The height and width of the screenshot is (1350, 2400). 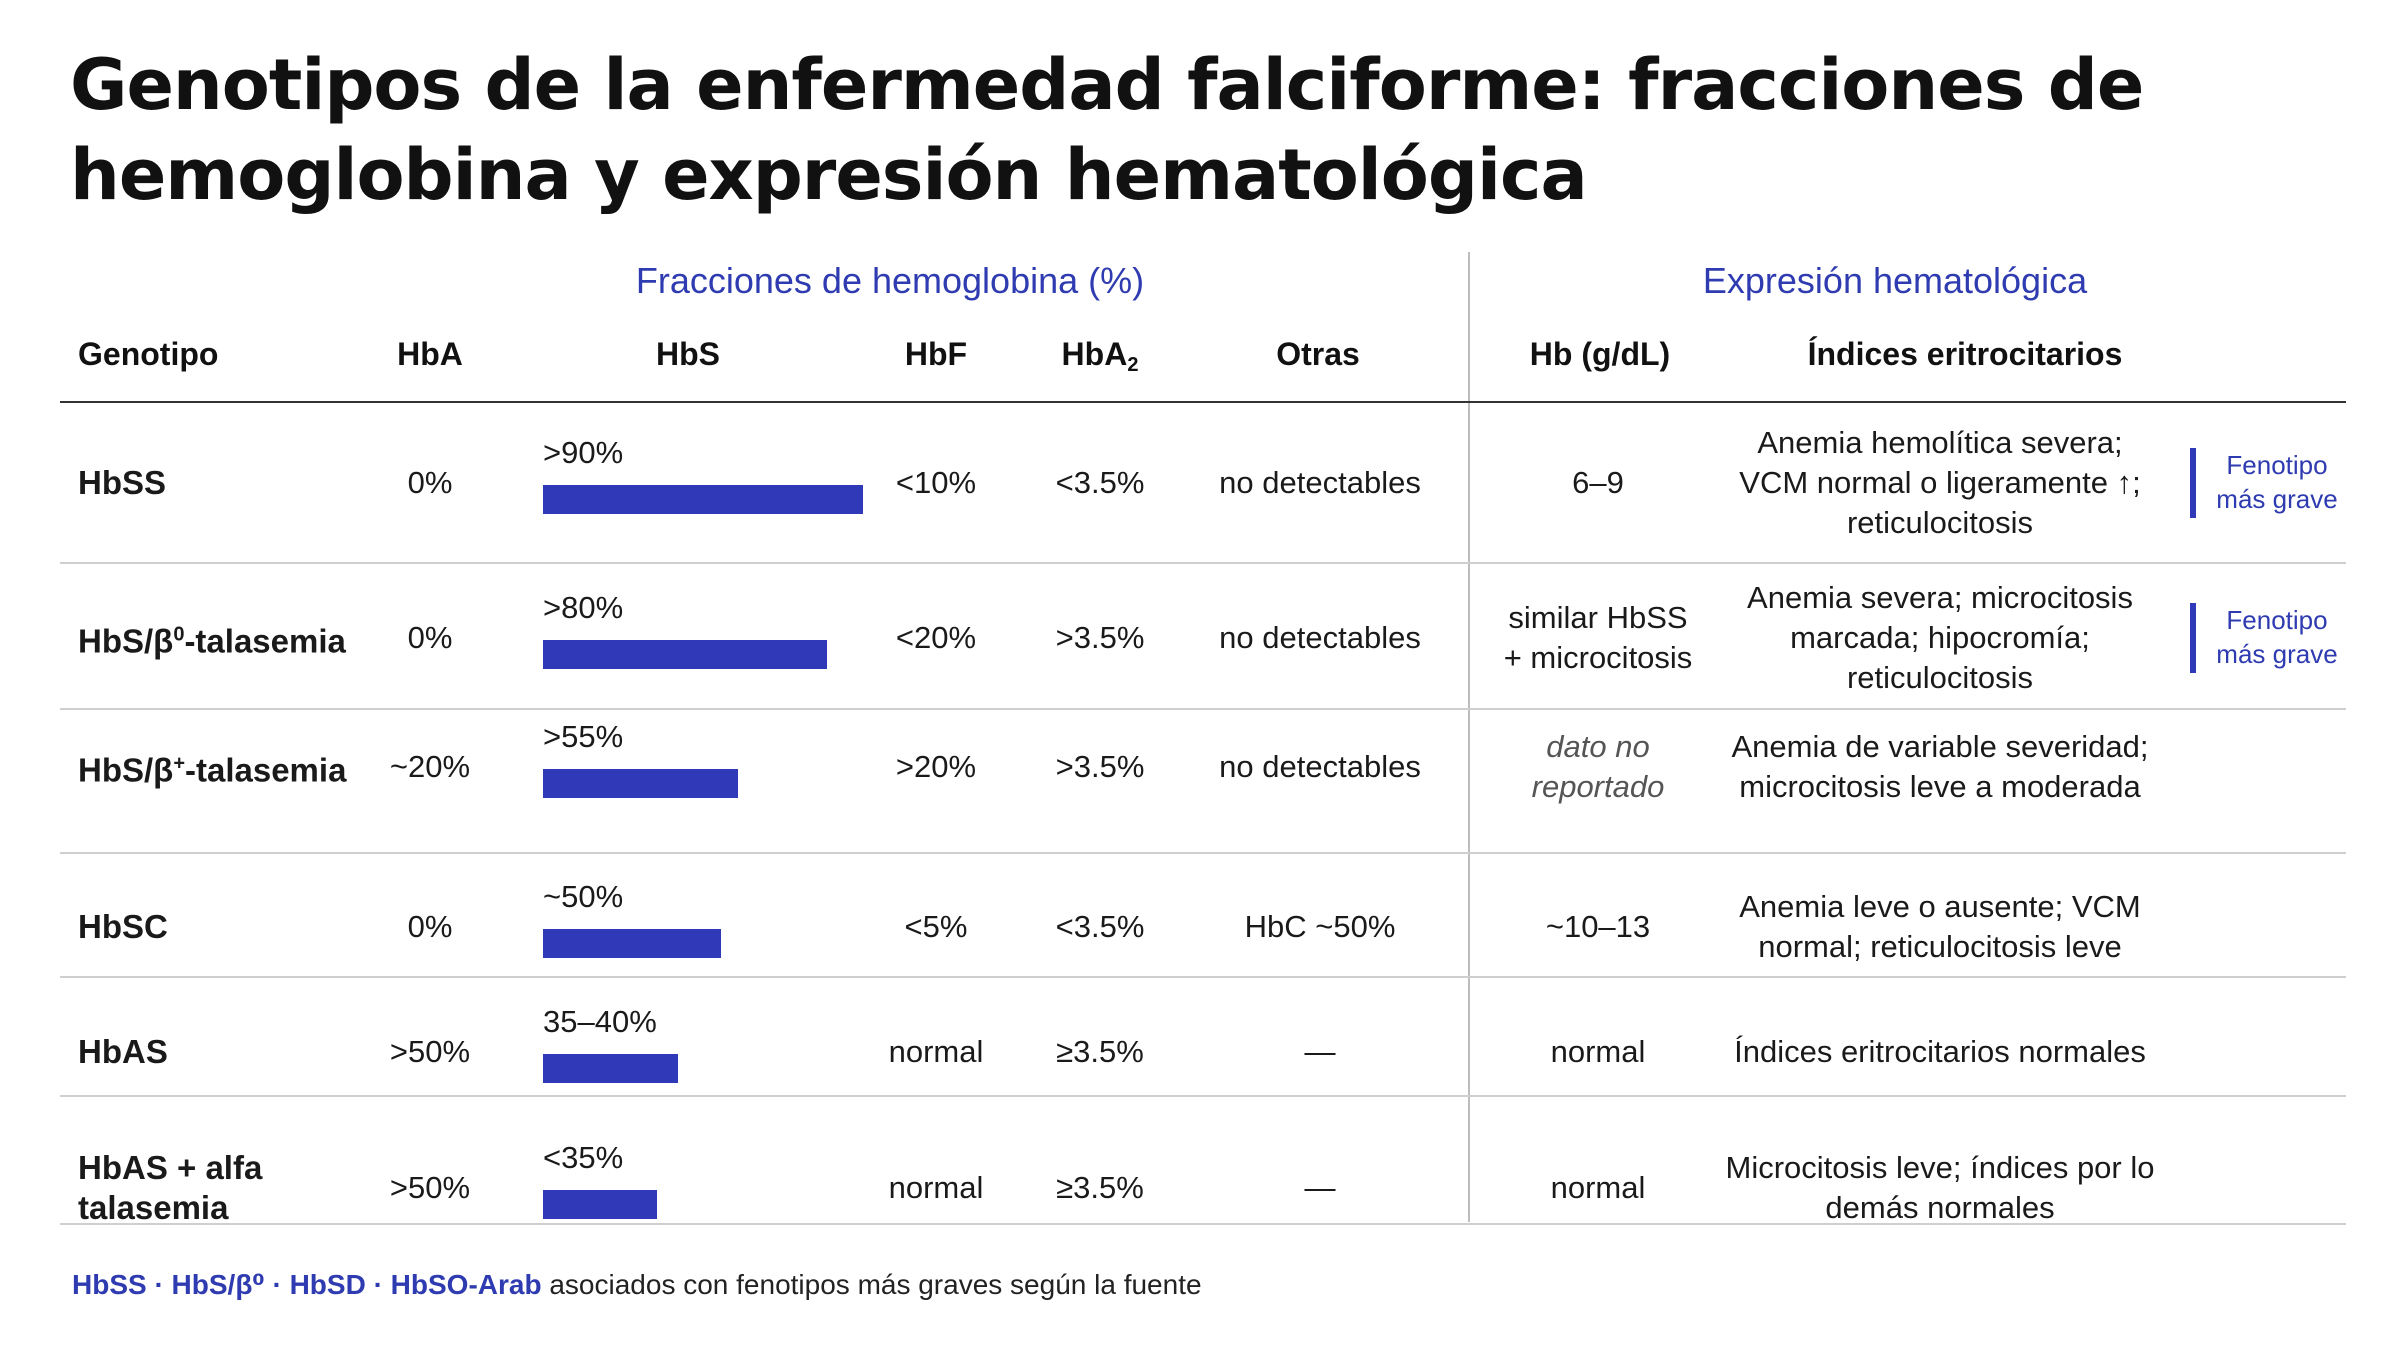 I want to click on header-hba: HbA, so click(x=430, y=354).